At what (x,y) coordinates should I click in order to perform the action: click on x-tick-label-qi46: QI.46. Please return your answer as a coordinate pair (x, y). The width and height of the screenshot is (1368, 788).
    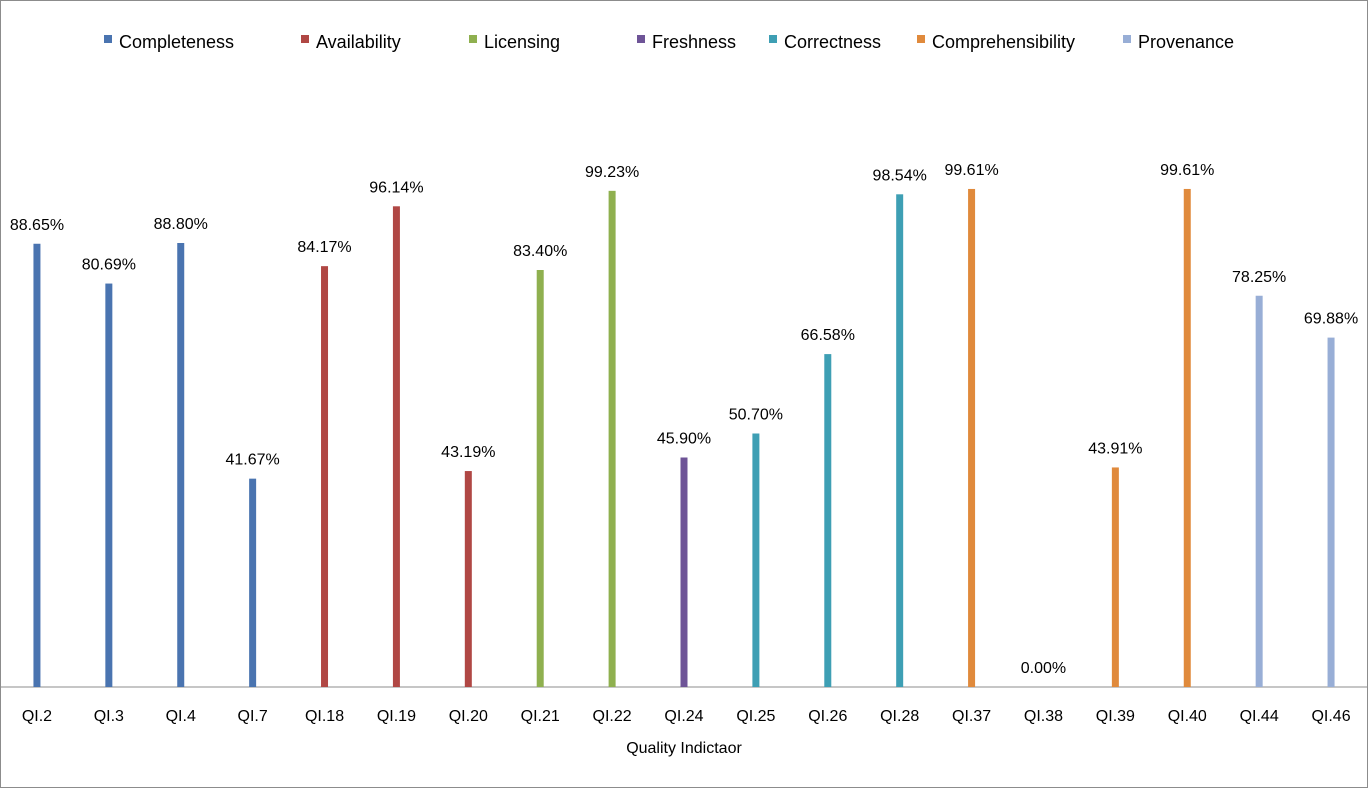
    Looking at the image, I should click on (1330, 716).